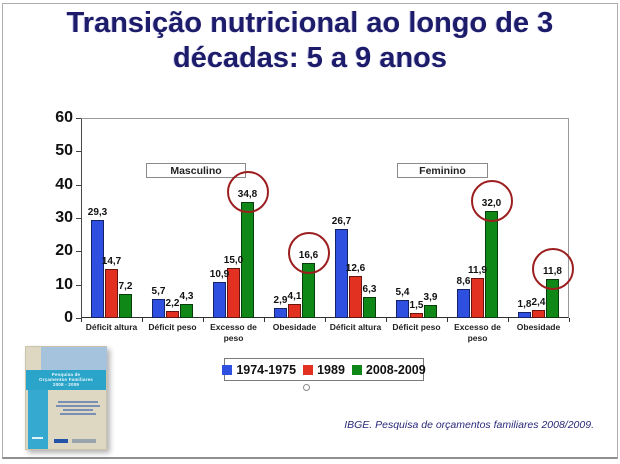 This screenshot has width=620, height=464. What do you see at coordinates (402, 292) in the screenshot?
I see `bar-value-label: 5,4` at bounding box center [402, 292].